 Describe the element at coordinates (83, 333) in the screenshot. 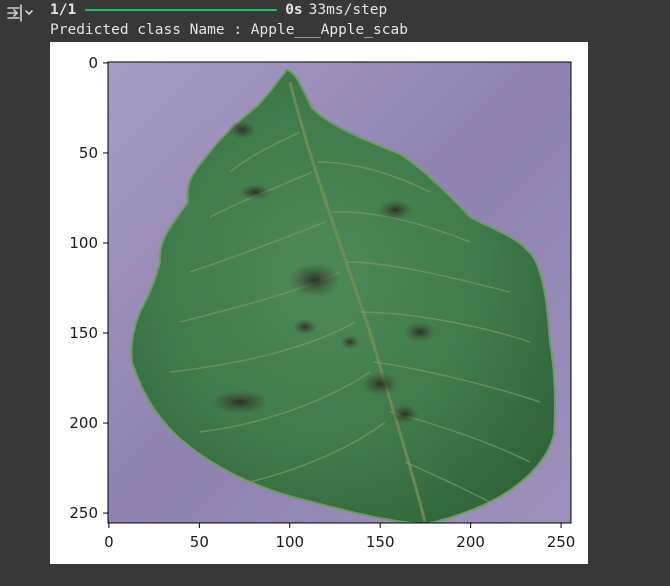

I see `y-tick-label: 150` at that location.